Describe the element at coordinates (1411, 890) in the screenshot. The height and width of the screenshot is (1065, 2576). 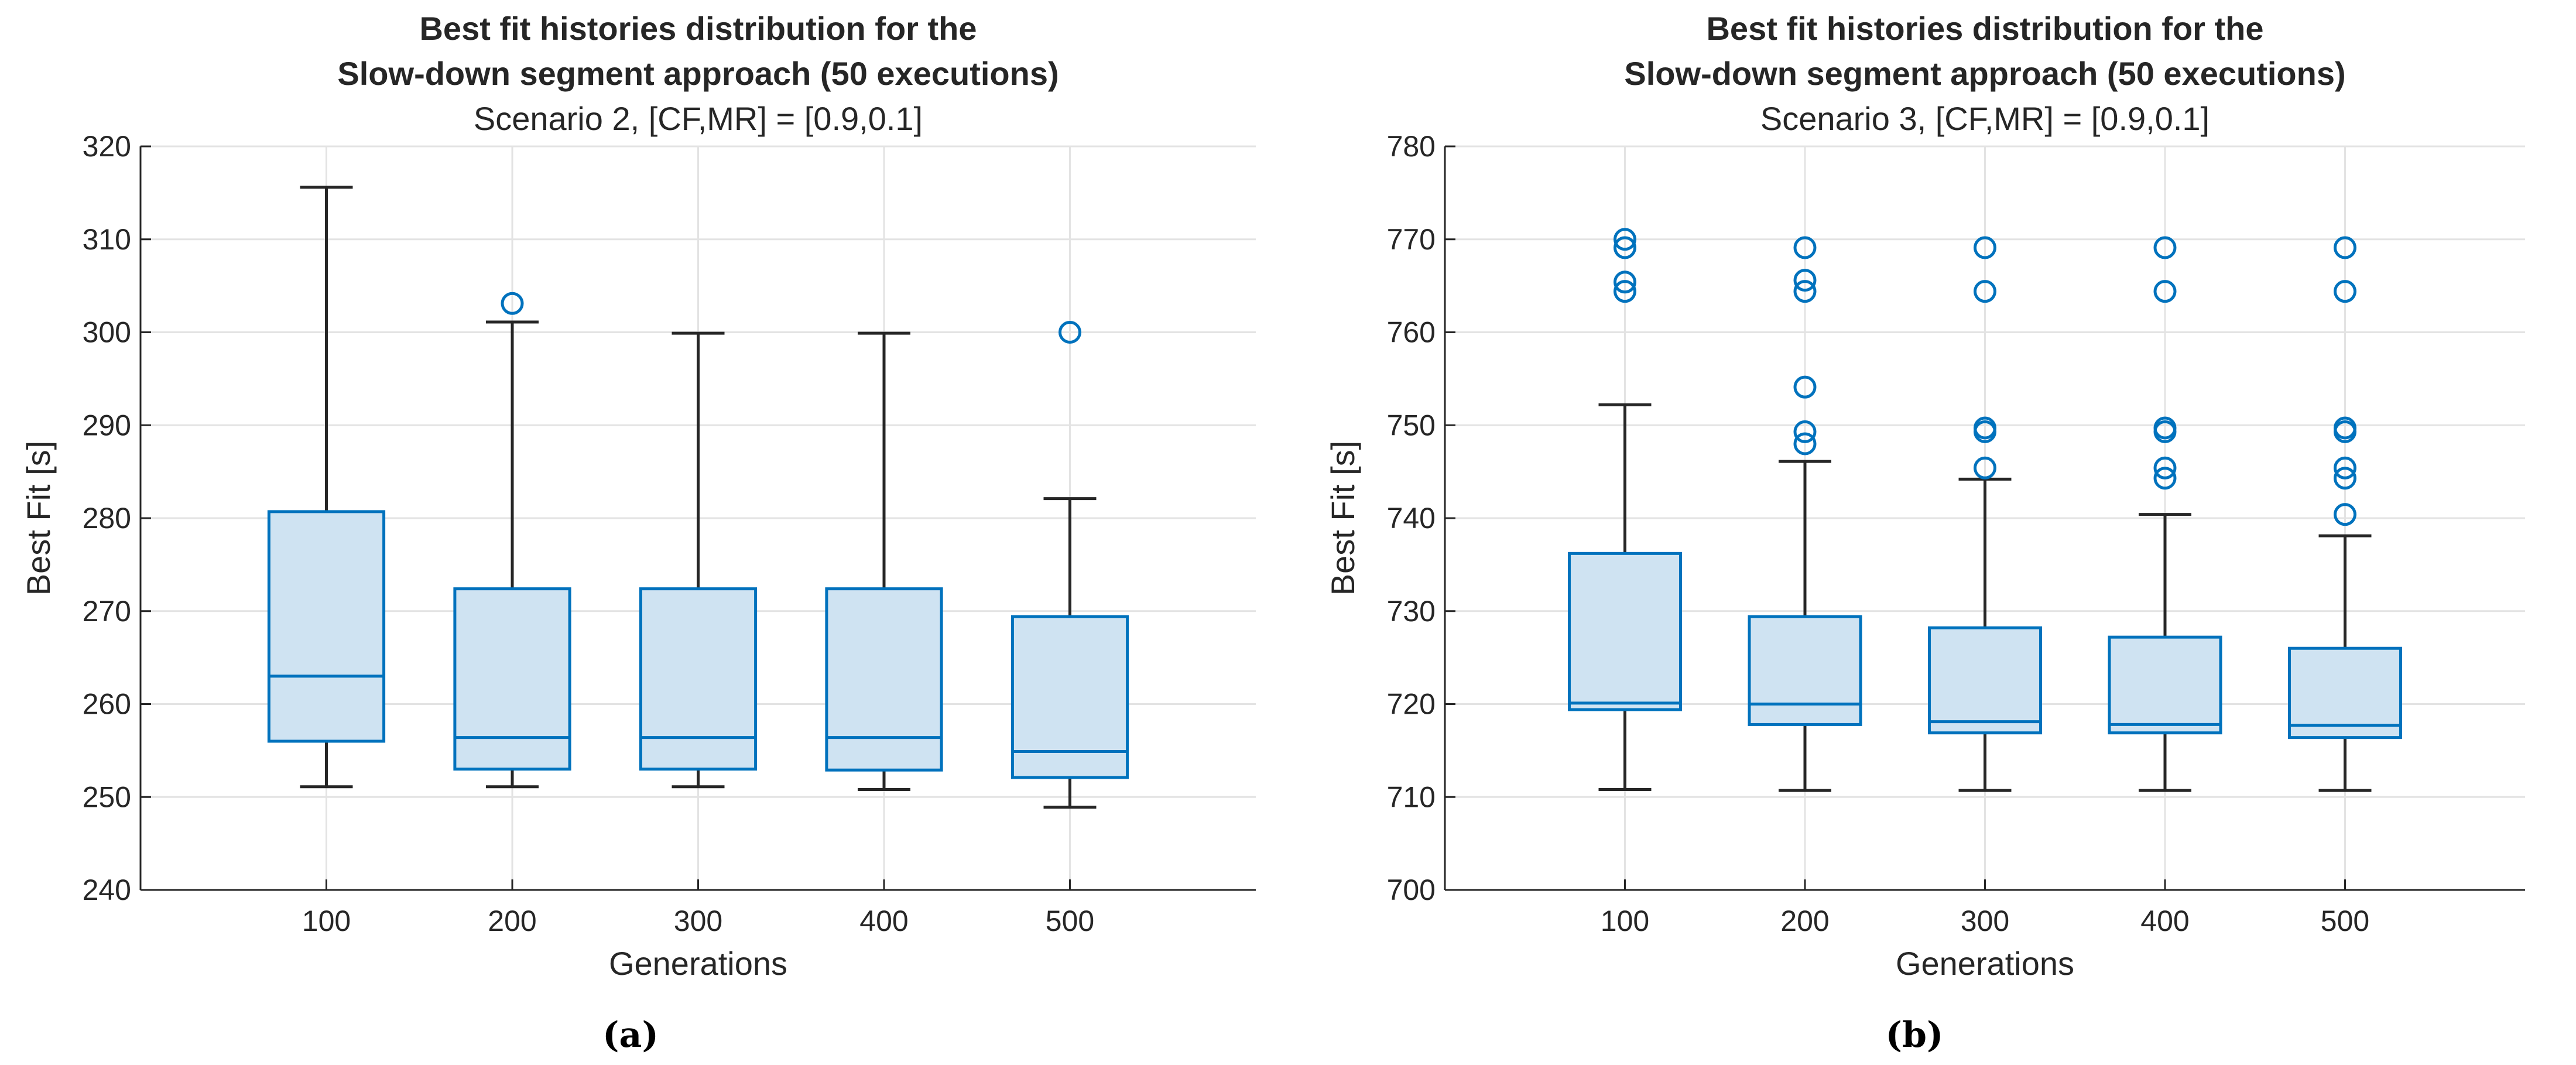
I see `y-tick-label: 700` at that location.